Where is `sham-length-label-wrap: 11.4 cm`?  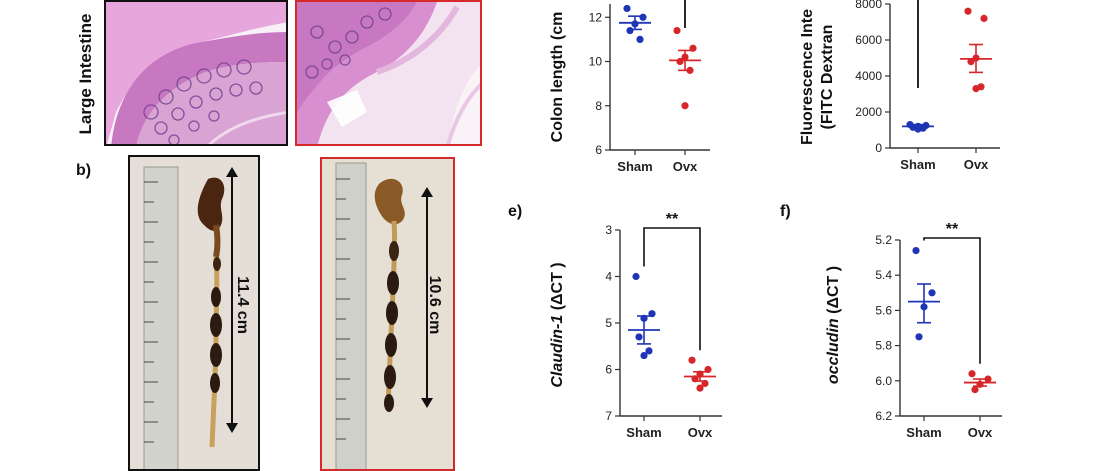 sham-length-label-wrap: 11.4 cm is located at coordinates (242, 305).